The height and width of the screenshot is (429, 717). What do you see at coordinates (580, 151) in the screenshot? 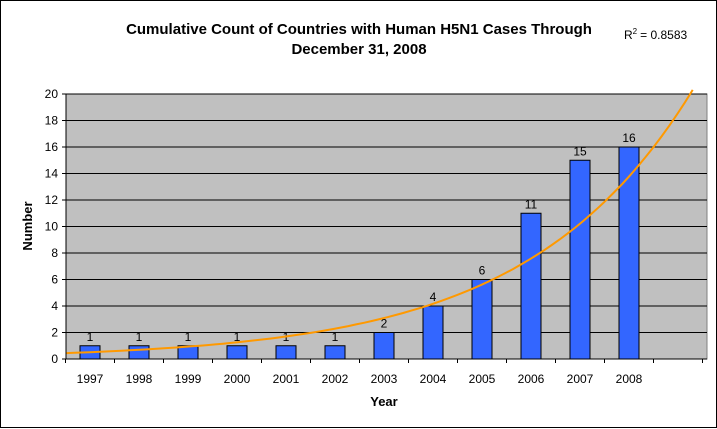
I see `data-label-2007: 15` at bounding box center [580, 151].